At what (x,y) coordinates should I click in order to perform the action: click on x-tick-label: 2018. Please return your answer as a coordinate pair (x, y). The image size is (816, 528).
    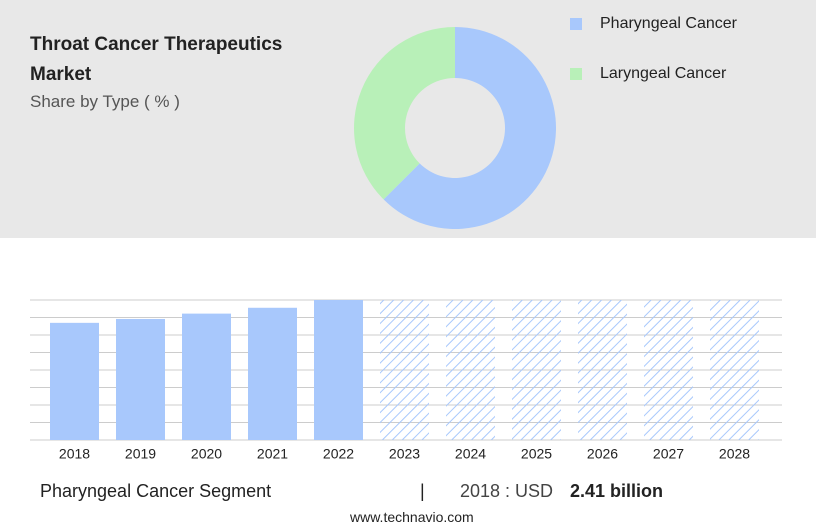
    Looking at the image, I should click on (74, 454).